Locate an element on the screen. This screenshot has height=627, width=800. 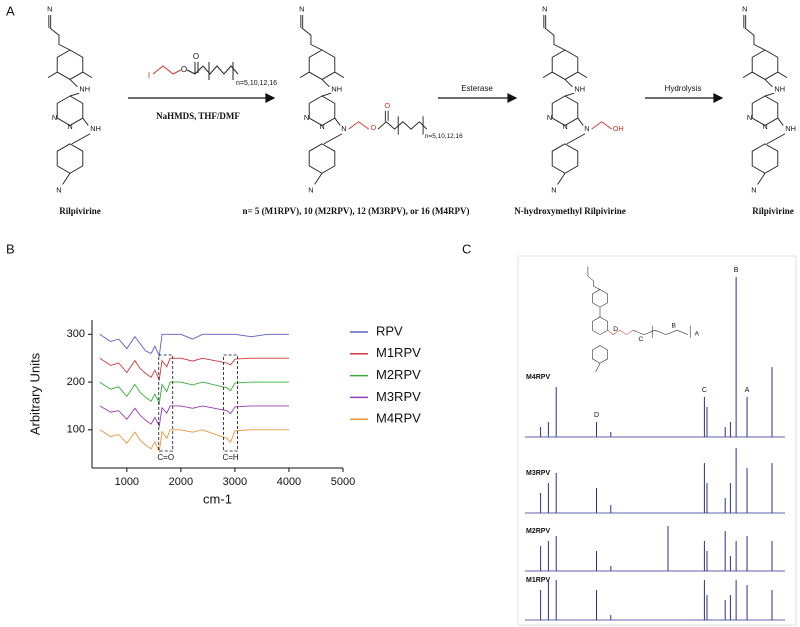
inset-label: B is located at coordinates (674, 326).